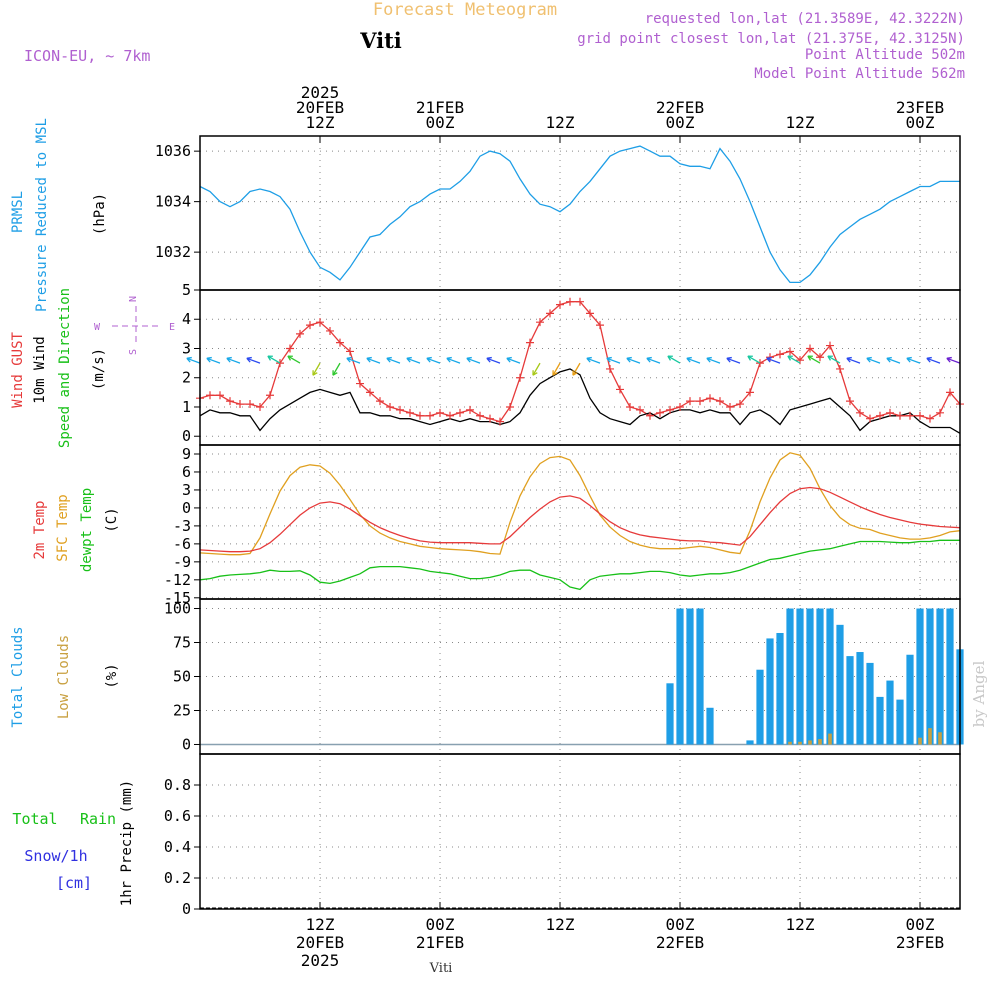 This screenshot has width=1000, height=1000. Describe the element at coordinates (440, 924) in the screenshot. I see `bottom-time-label: 00Z` at that location.